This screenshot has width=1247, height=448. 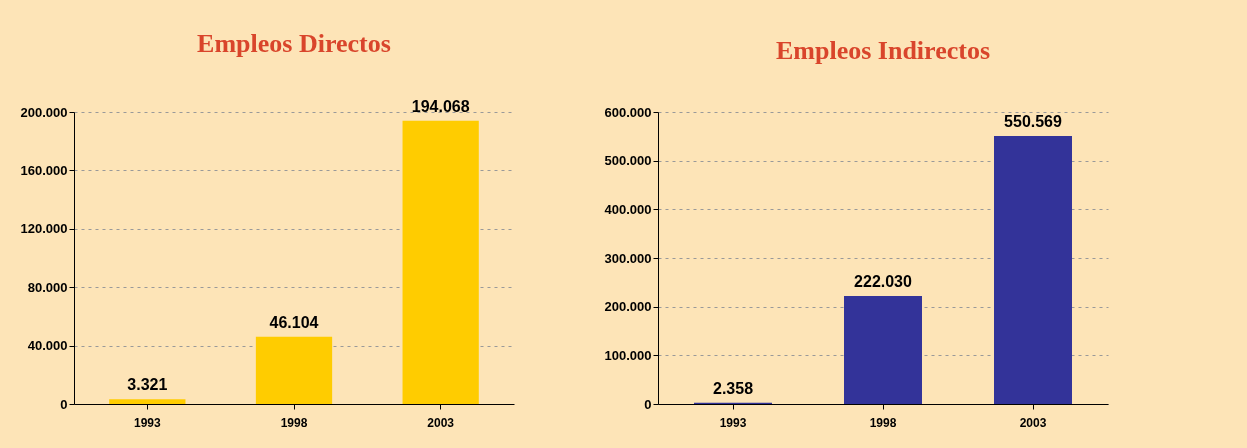 I want to click on data-label: 3.321, so click(x=147, y=385).